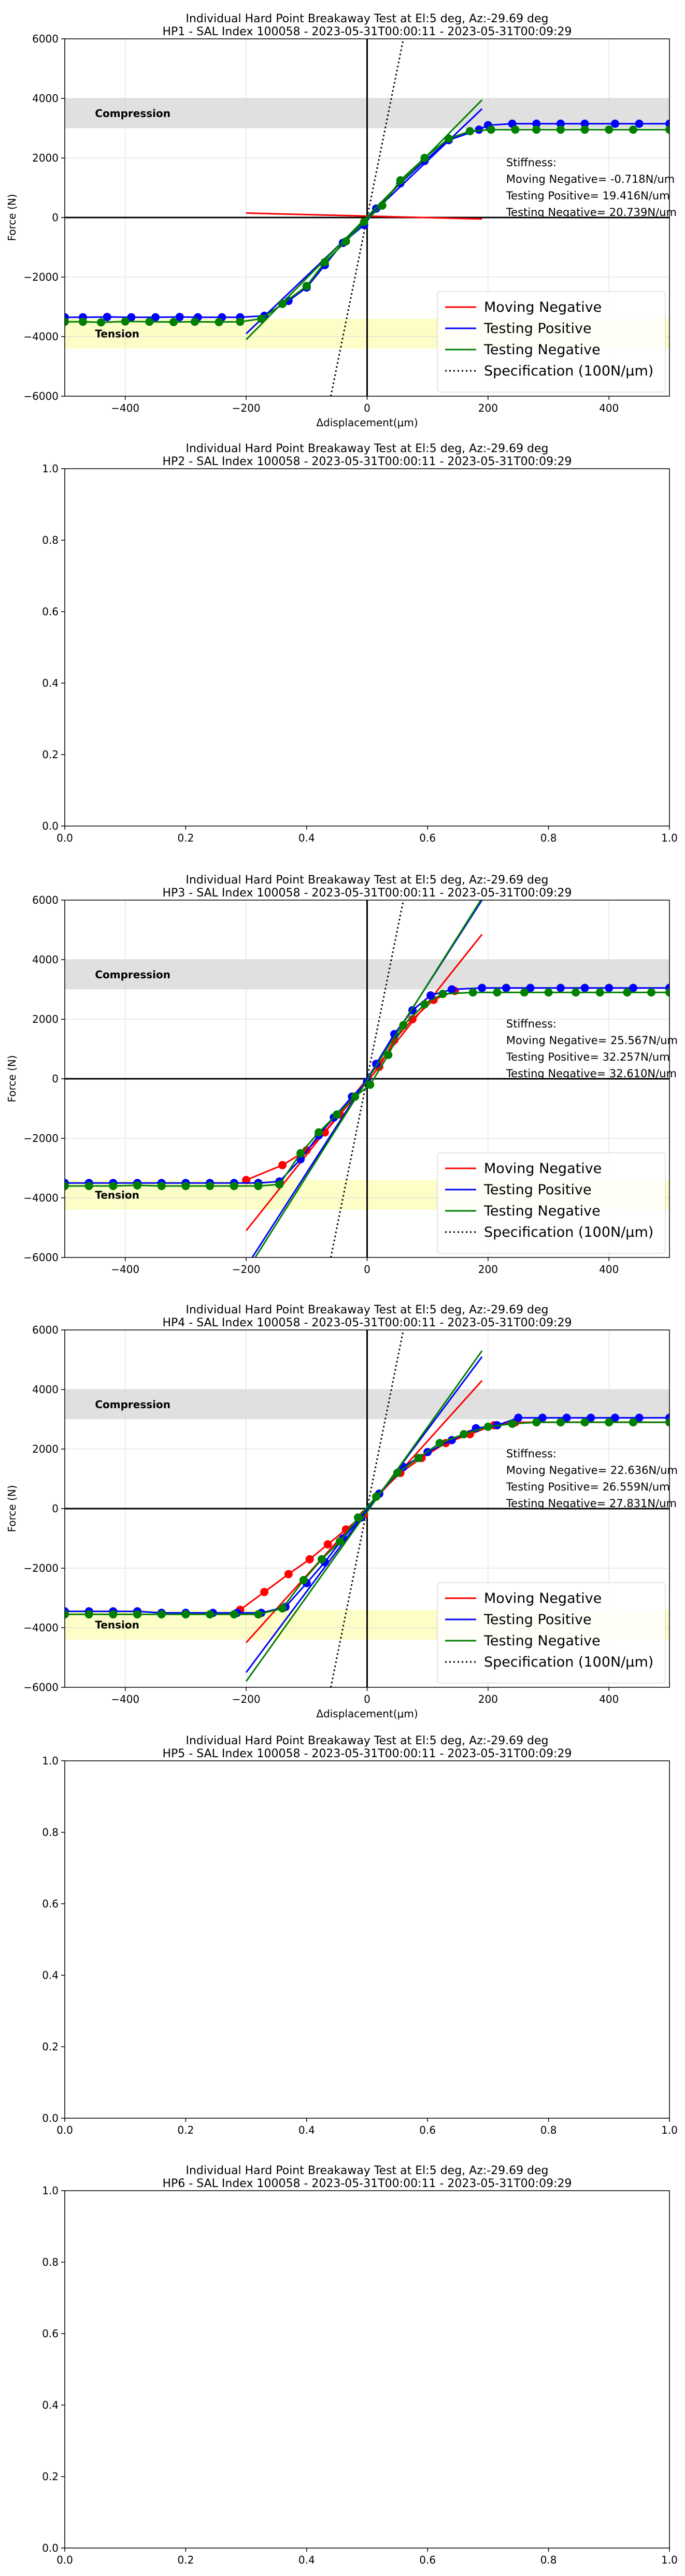  I want to click on series-line-testing-negative, so click(367, 225).